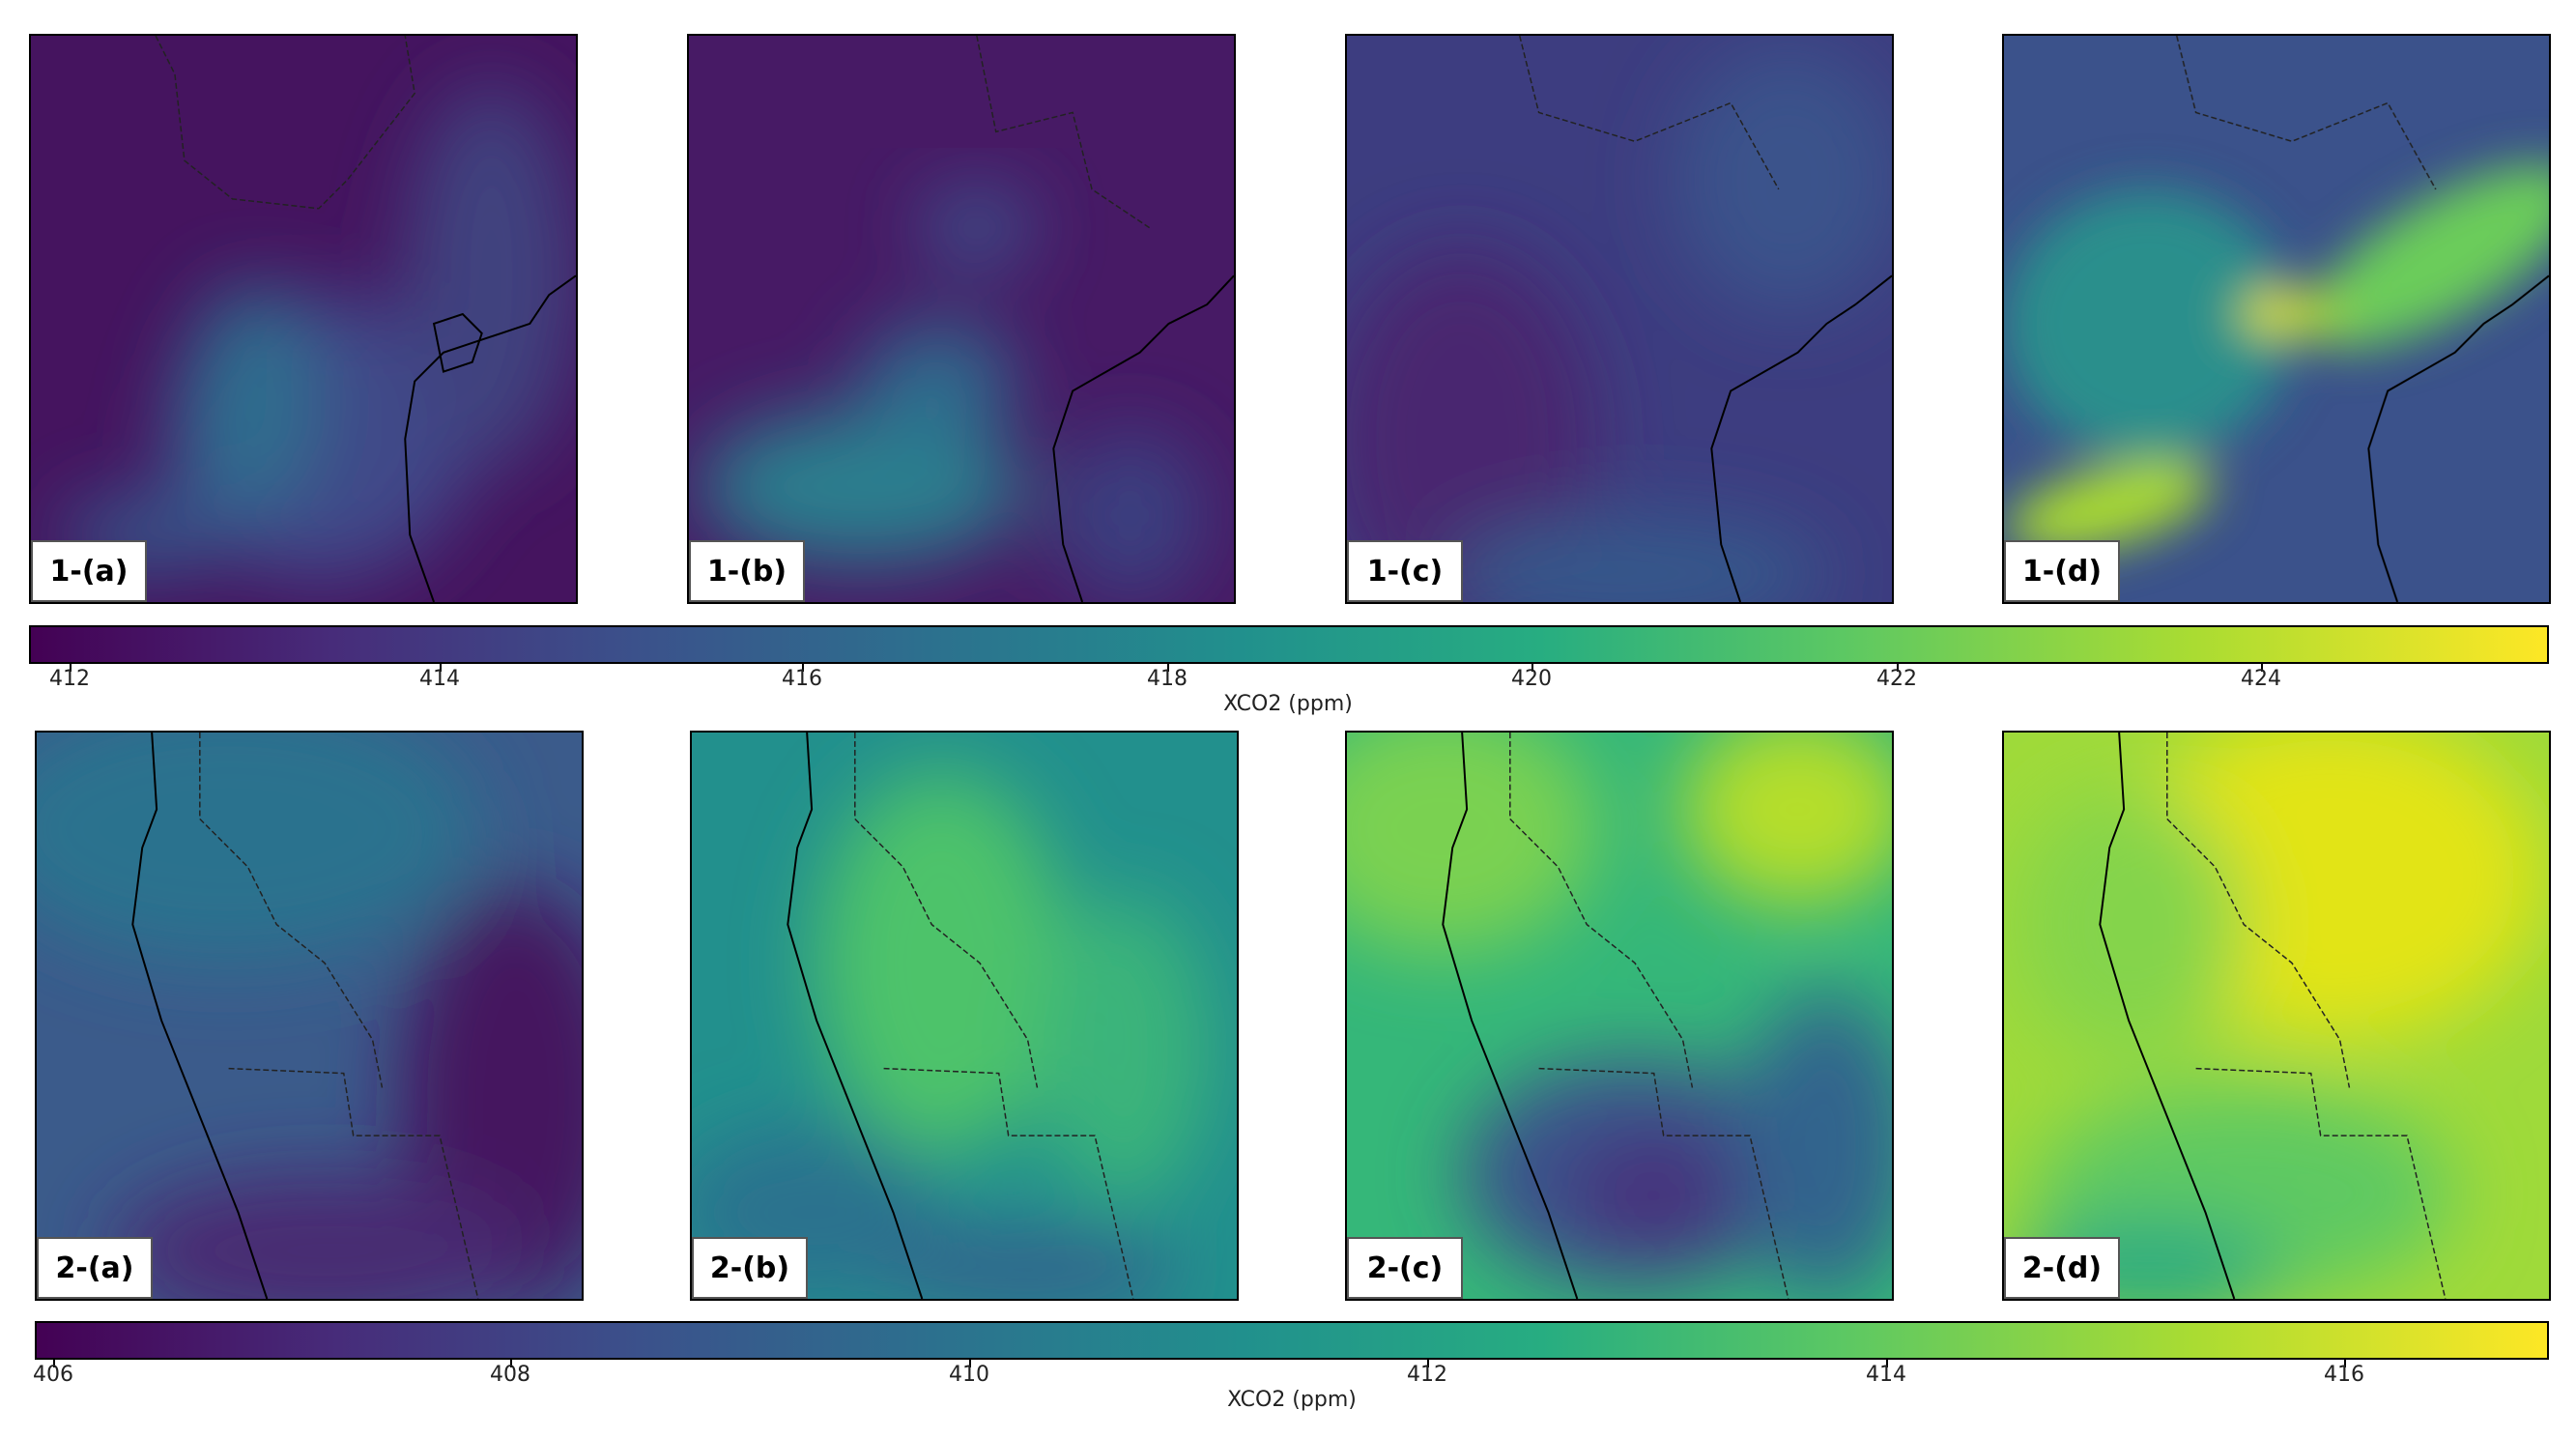 The width and height of the screenshot is (2576, 1438). I want to click on panel-label: 1-(b), so click(747, 571).